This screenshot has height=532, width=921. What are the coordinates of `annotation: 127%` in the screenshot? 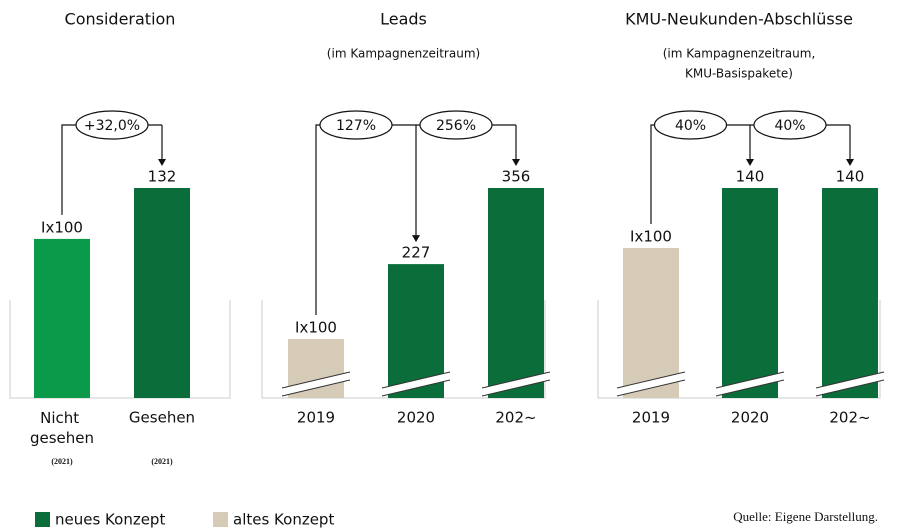 It's located at (356, 126).